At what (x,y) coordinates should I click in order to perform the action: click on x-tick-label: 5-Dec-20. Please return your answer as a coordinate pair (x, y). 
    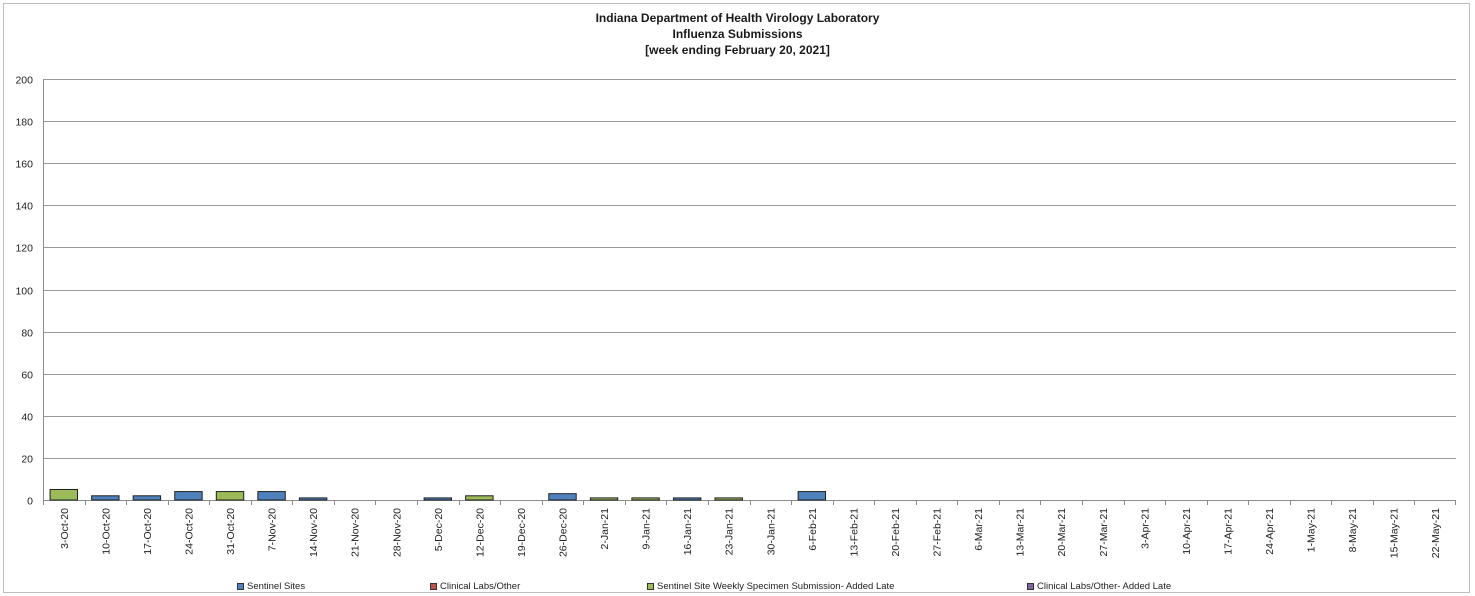
    Looking at the image, I should click on (439, 529).